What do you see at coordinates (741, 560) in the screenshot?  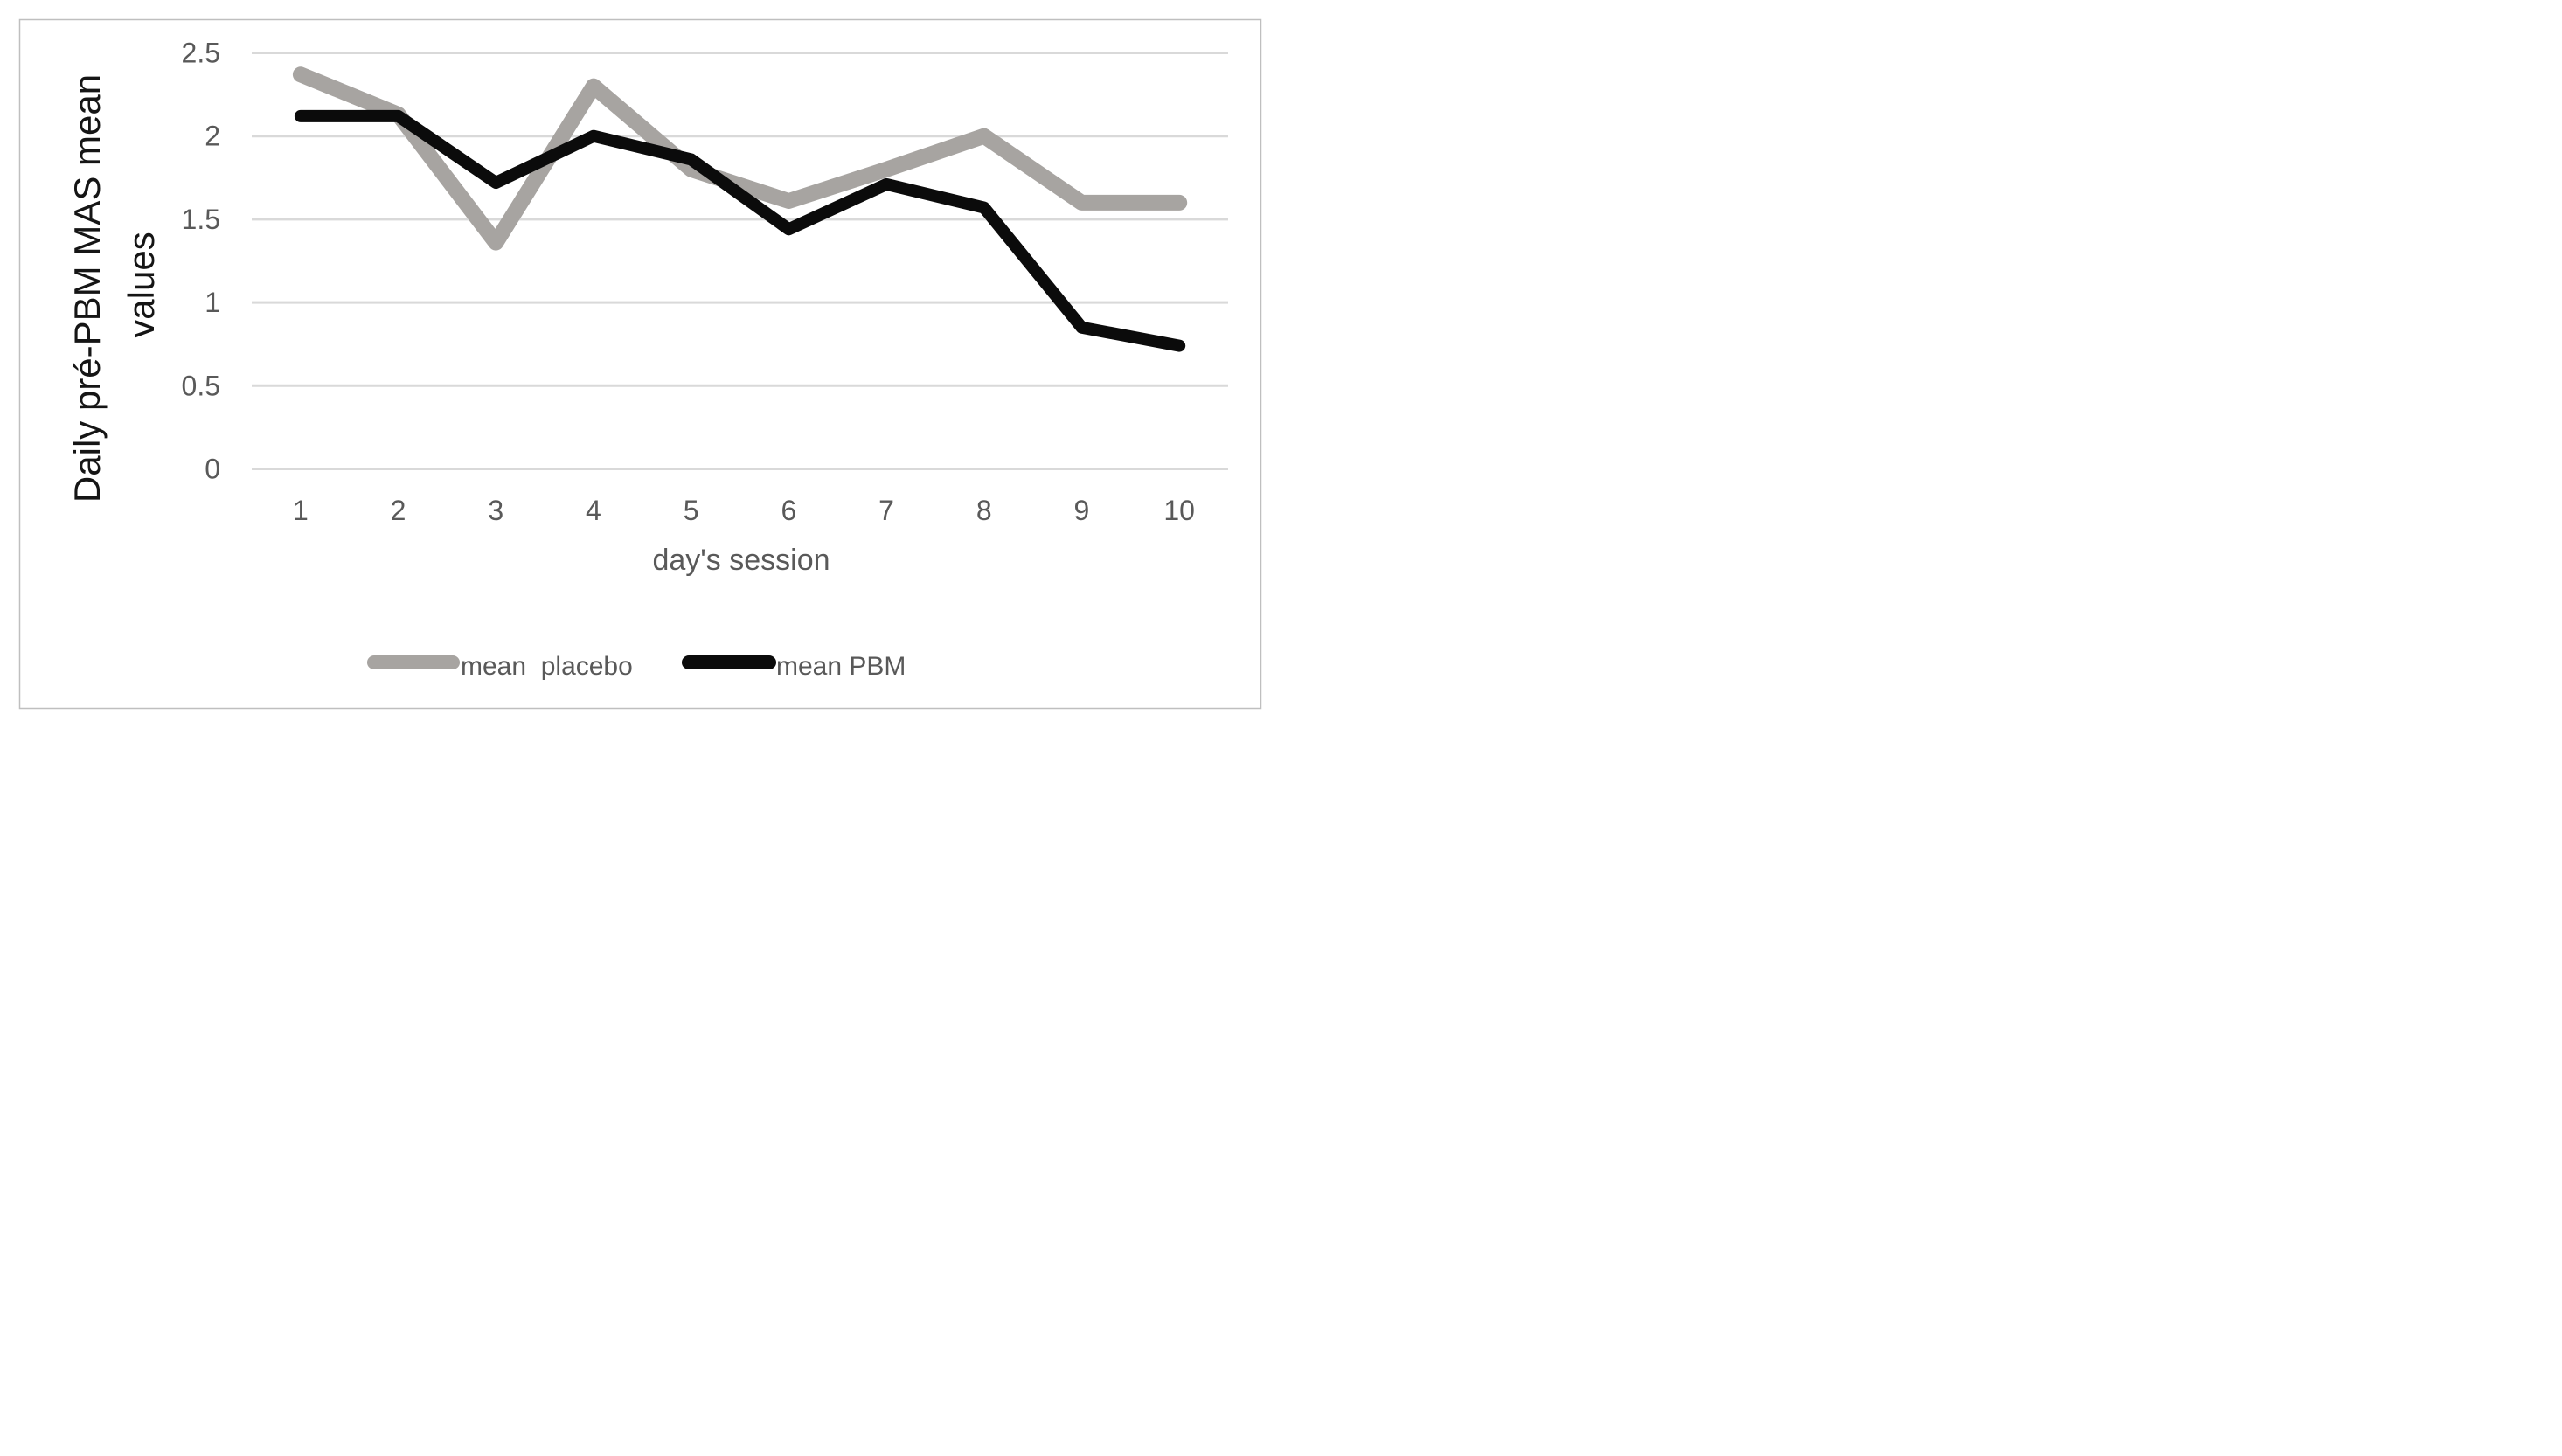 I see `x-axis-title: day's session` at bounding box center [741, 560].